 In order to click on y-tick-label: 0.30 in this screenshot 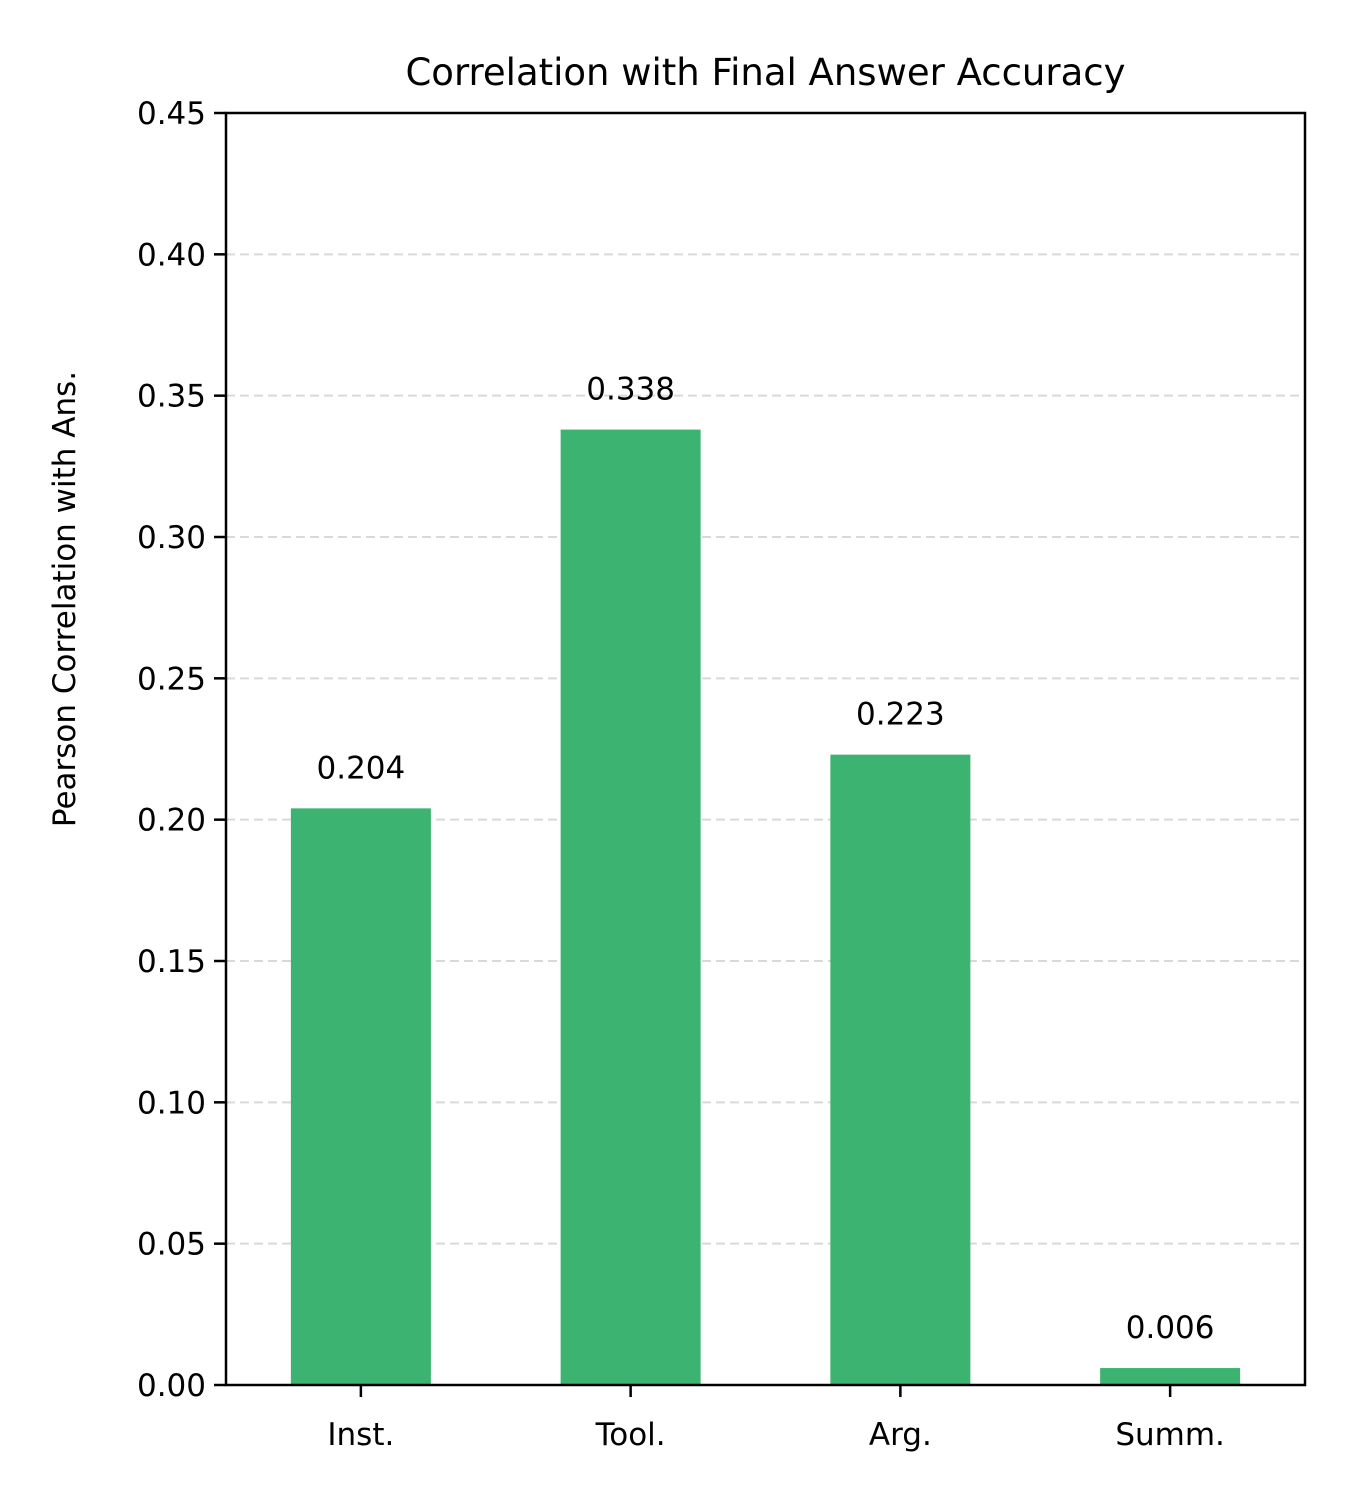, I will do `click(171, 538)`.